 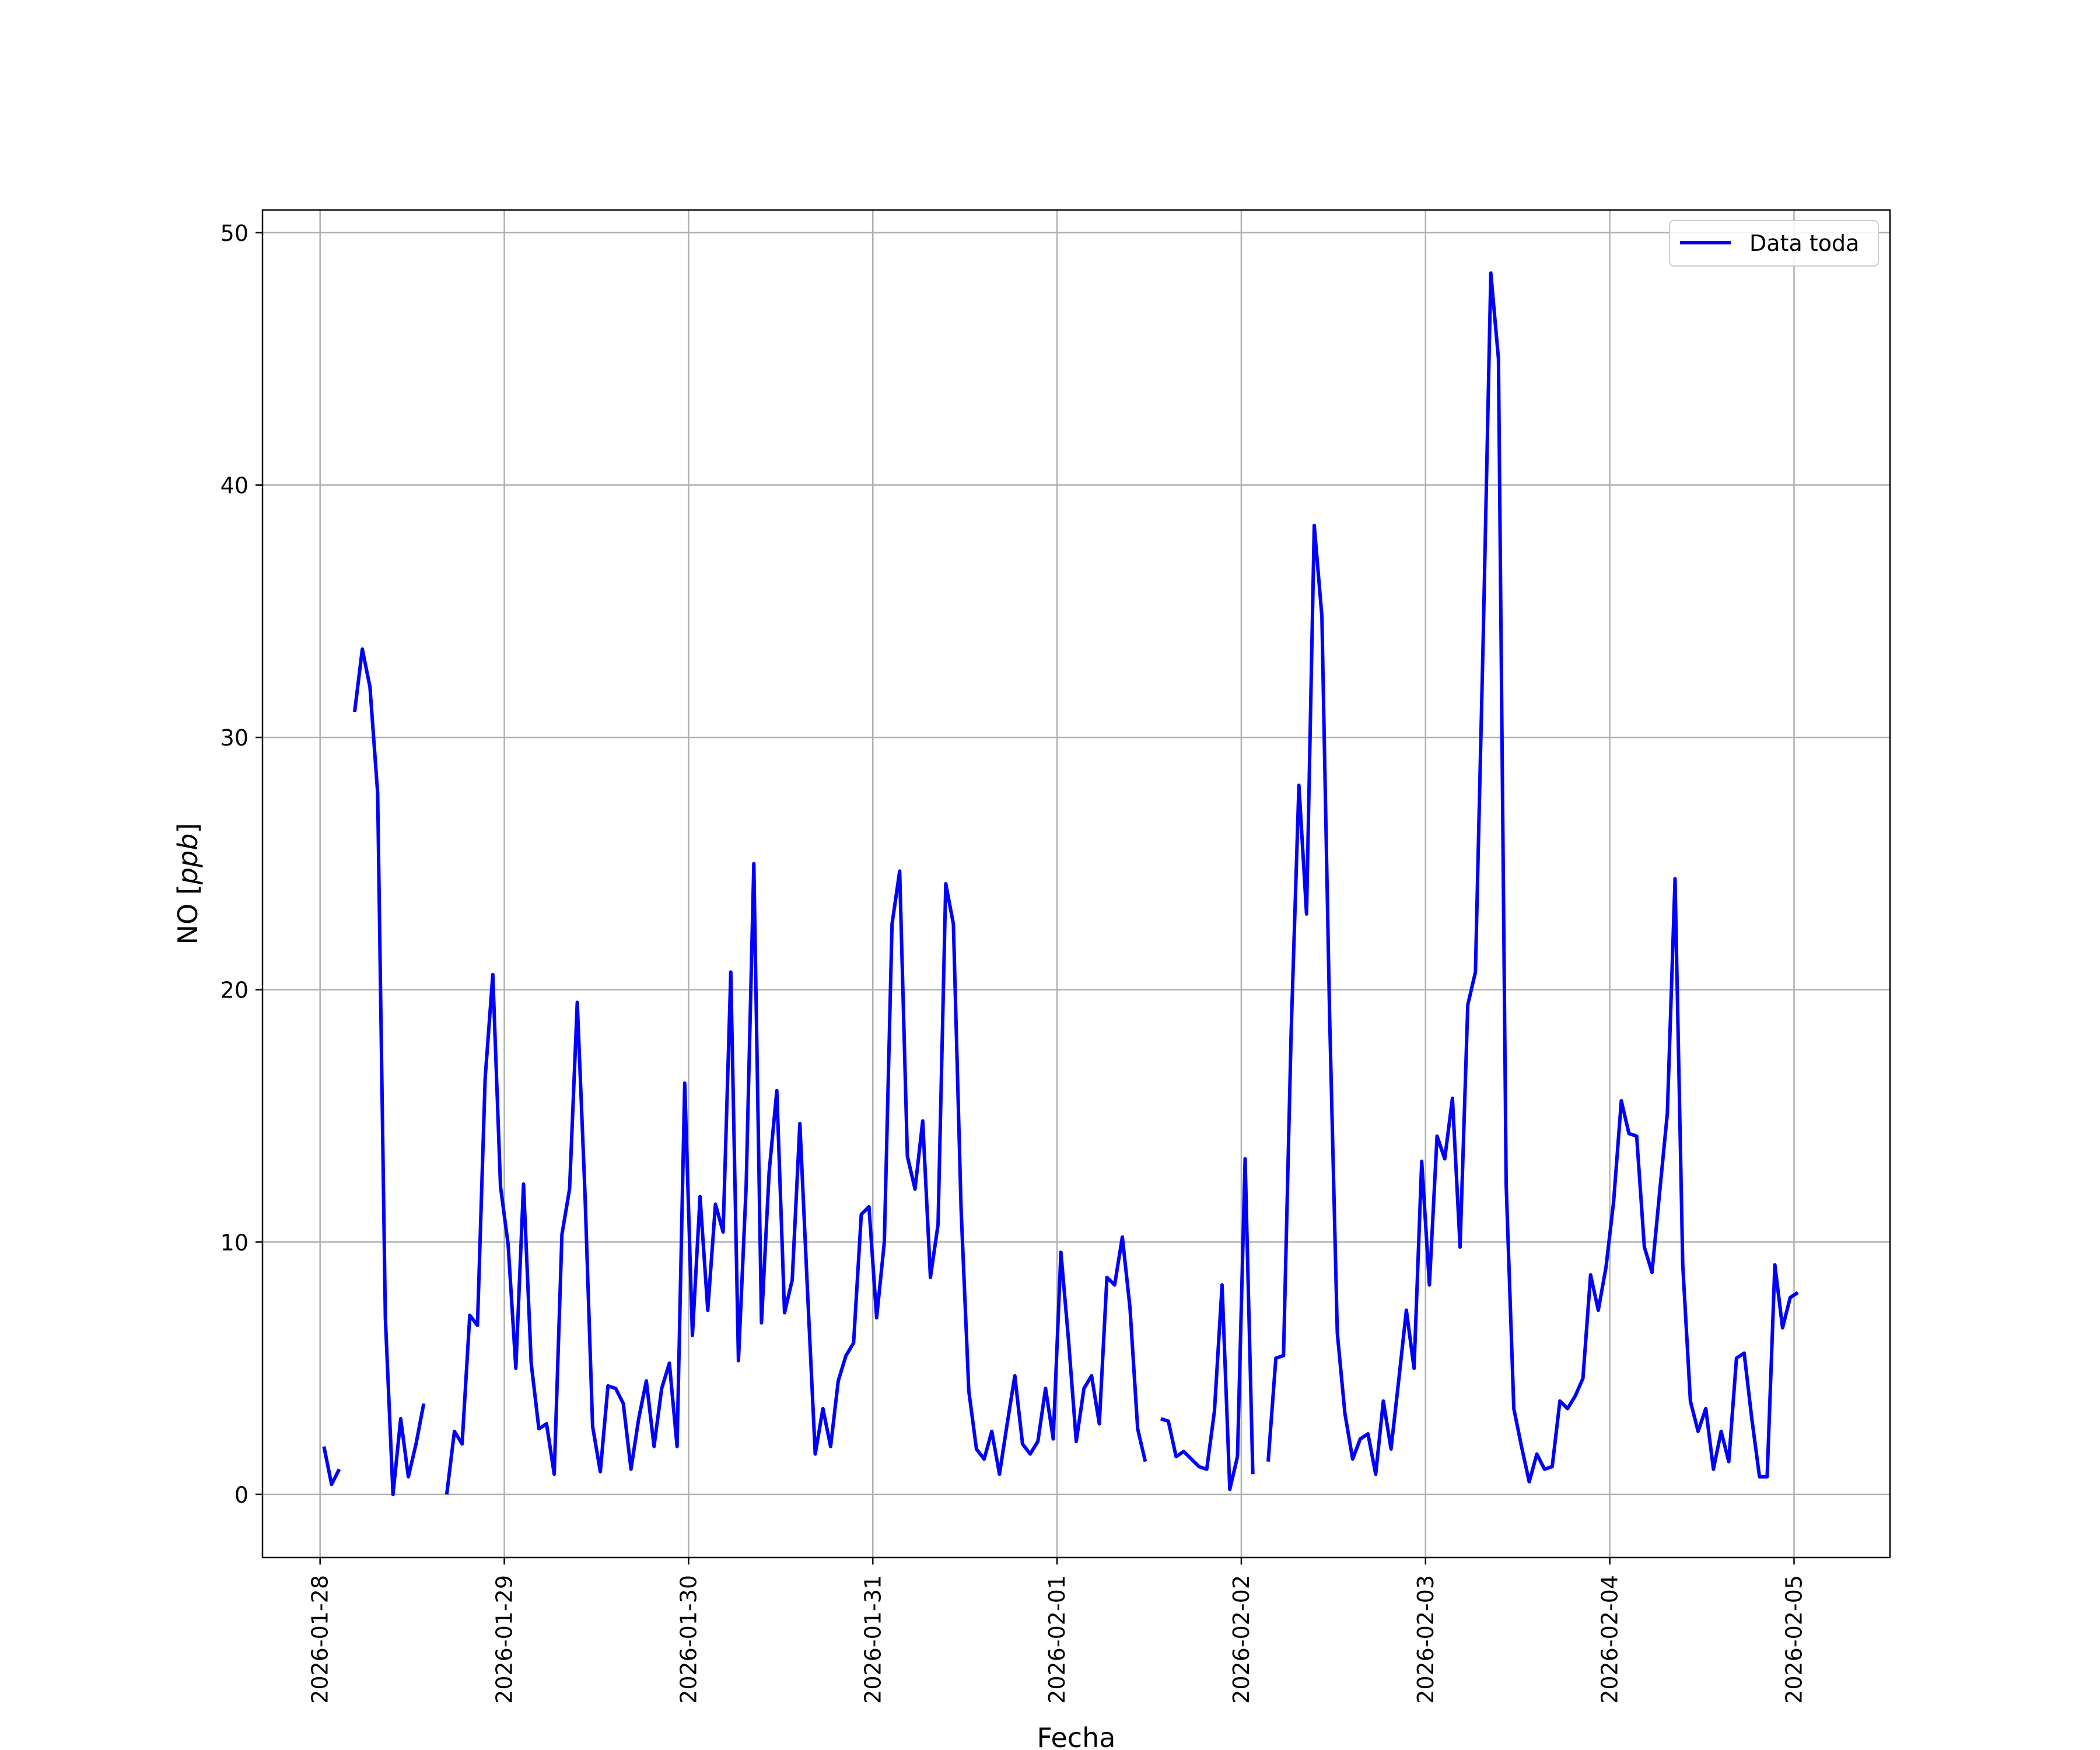 I want to click on y-tick-label: 50, so click(x=235, y=233).